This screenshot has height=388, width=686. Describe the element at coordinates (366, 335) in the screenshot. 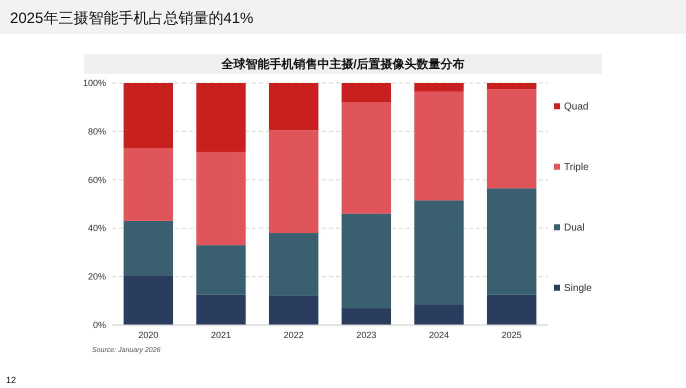

I see `x-tick-label: 2023` at that location.